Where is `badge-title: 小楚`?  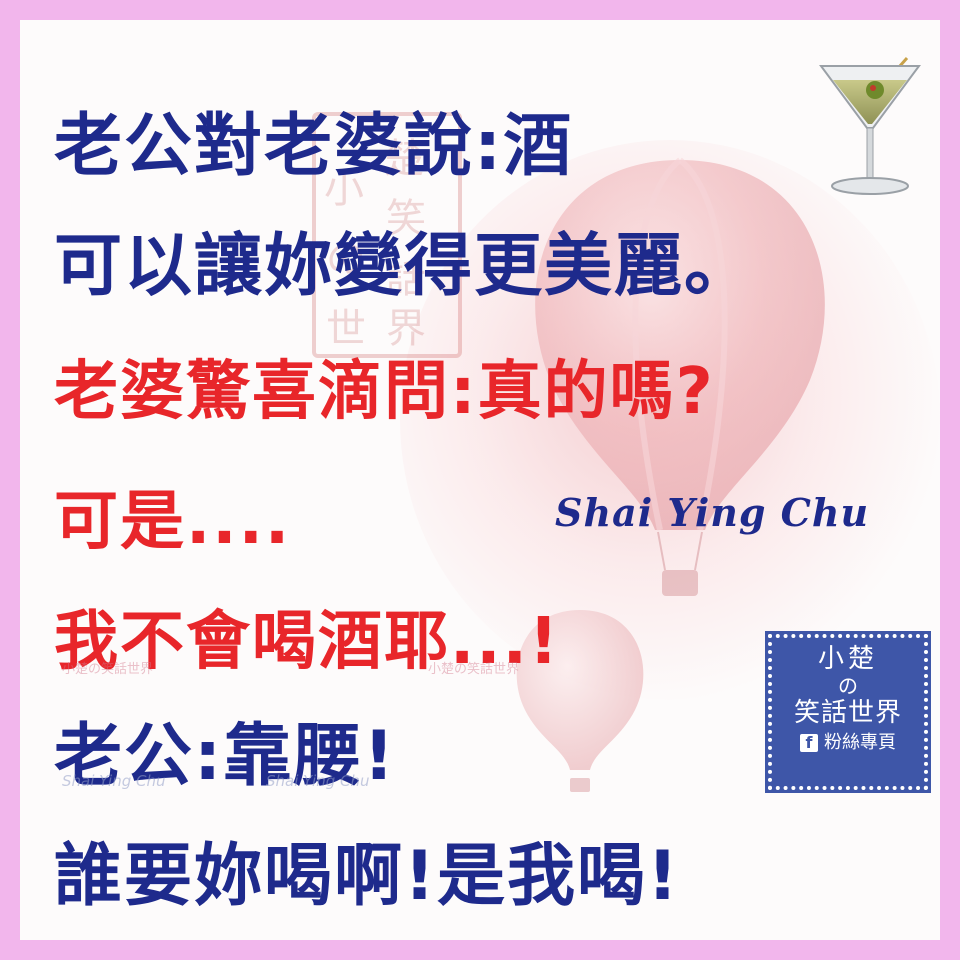 badge-title: 小楚 is located at coordinates (847, 659).